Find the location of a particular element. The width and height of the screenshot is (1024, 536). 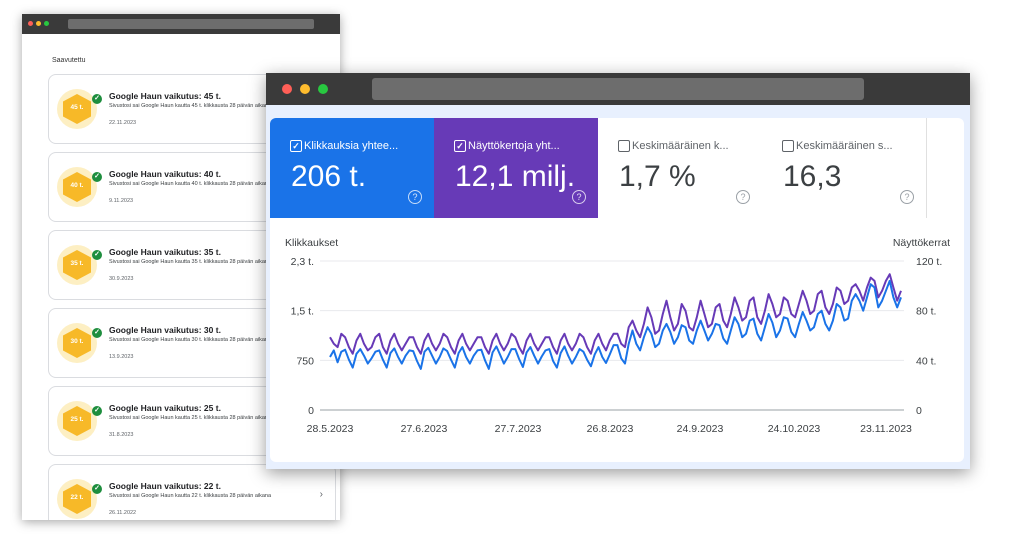

hexagon-badge-icon: 30 t. is located at coordinates (77, 343).